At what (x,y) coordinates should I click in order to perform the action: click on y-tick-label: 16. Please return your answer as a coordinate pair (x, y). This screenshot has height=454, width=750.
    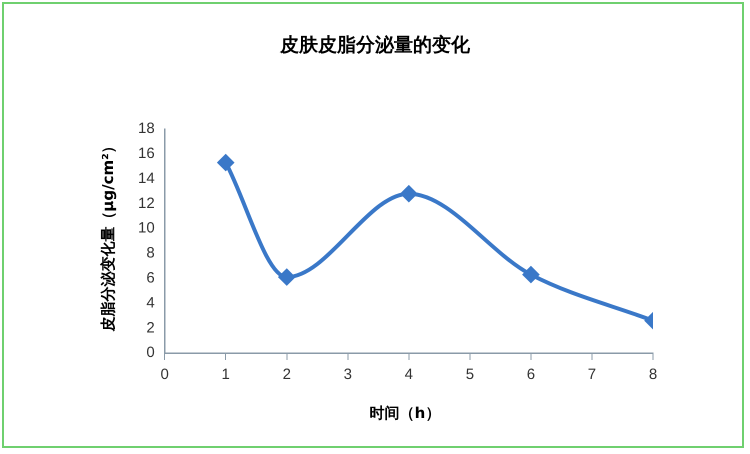
    Looking at the image, I should click on (146, 153).